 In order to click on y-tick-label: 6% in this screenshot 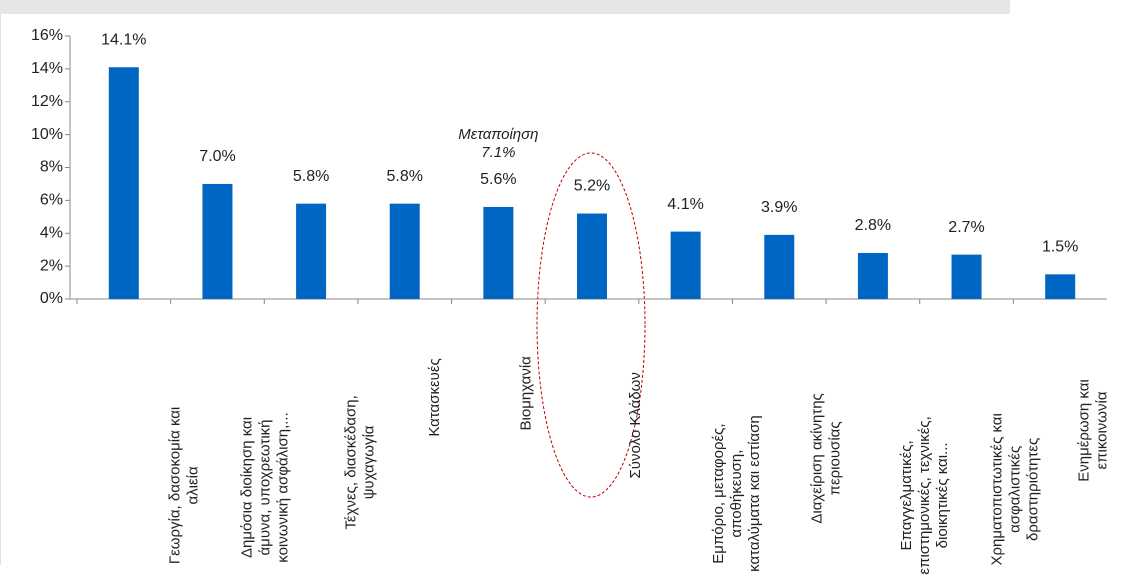, I will do `click(51, 200)`.